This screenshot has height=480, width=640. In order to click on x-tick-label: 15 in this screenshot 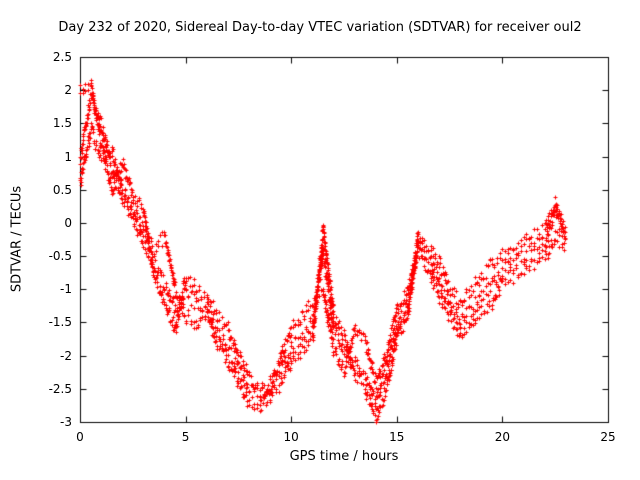, I will do `click(397, 437)`.